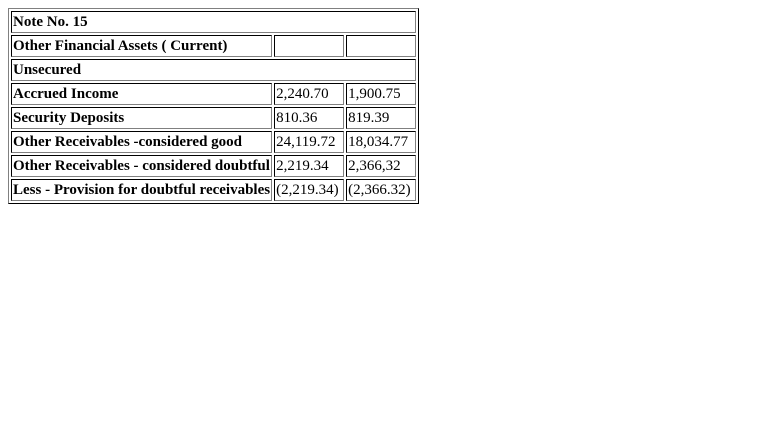  Describe the element at coordinates (142, 46) in the screenshot. I see `section-heading: Other Financial Assets ( Current)` at that location.